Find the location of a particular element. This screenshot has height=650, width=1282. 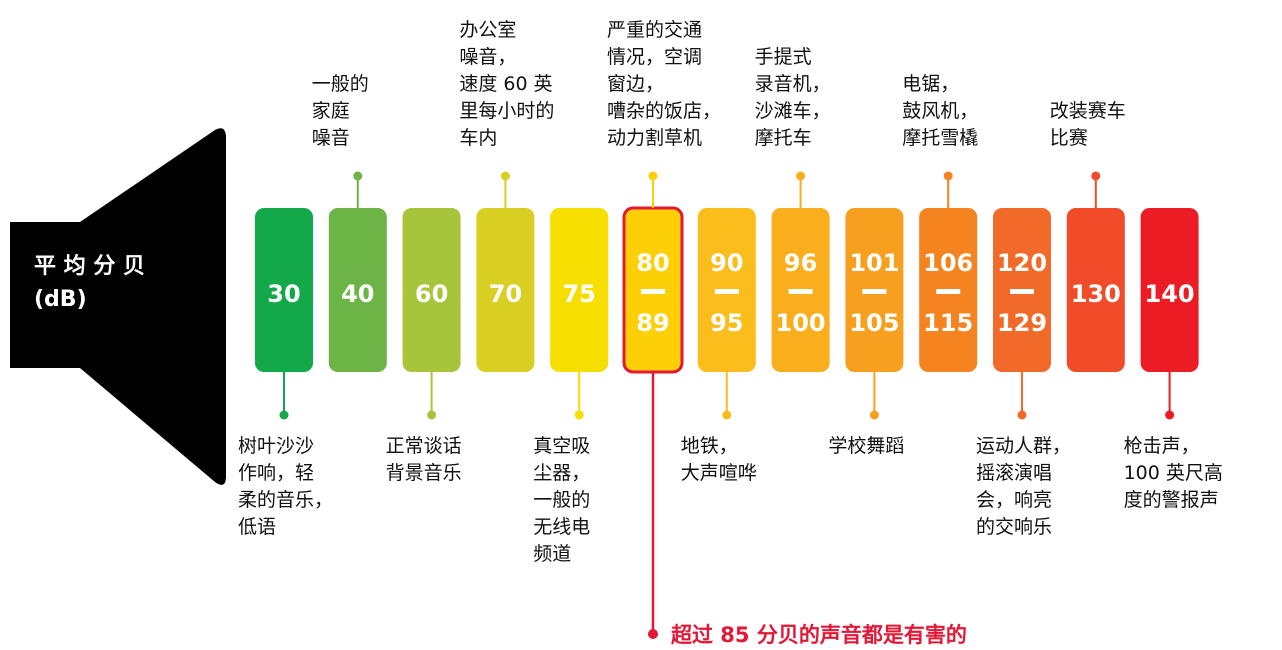

level-description: 速度 60 英 is located at coordinates (505, 84).